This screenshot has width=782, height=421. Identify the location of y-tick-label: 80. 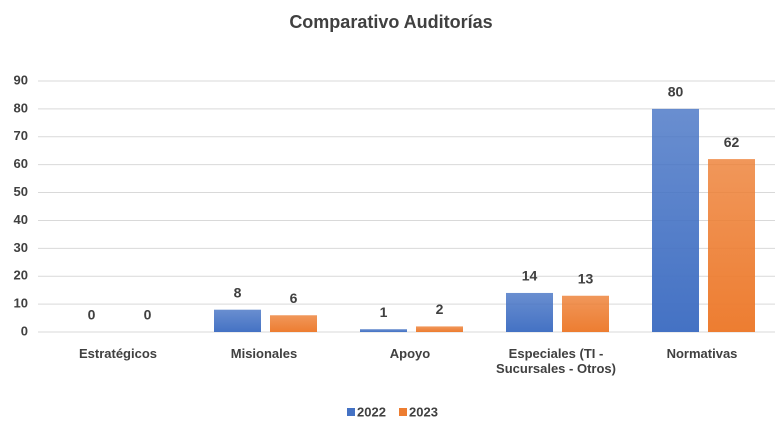
(21, 107).